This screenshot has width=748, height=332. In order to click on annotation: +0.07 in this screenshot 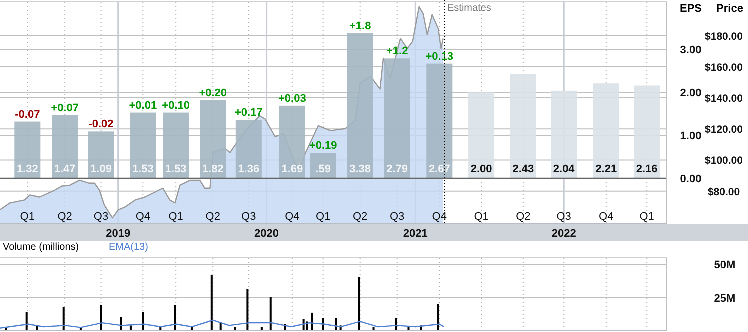, I will do `click(65, 108)`.